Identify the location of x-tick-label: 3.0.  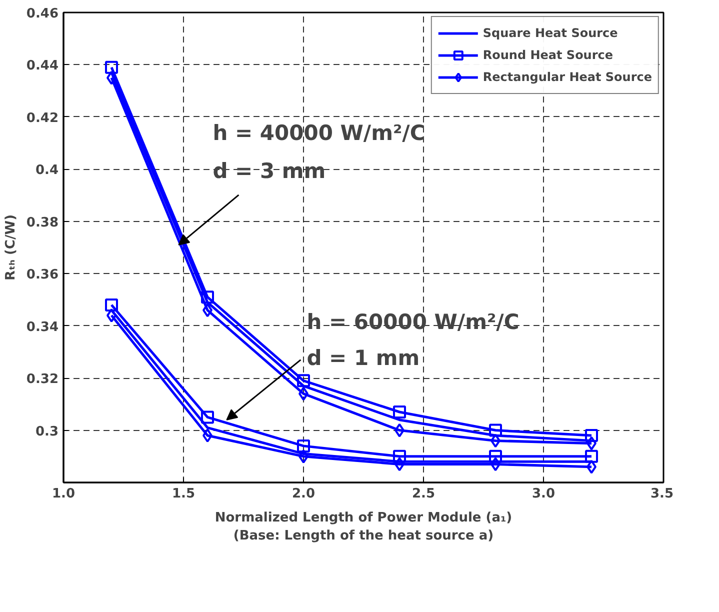
(544, 494).